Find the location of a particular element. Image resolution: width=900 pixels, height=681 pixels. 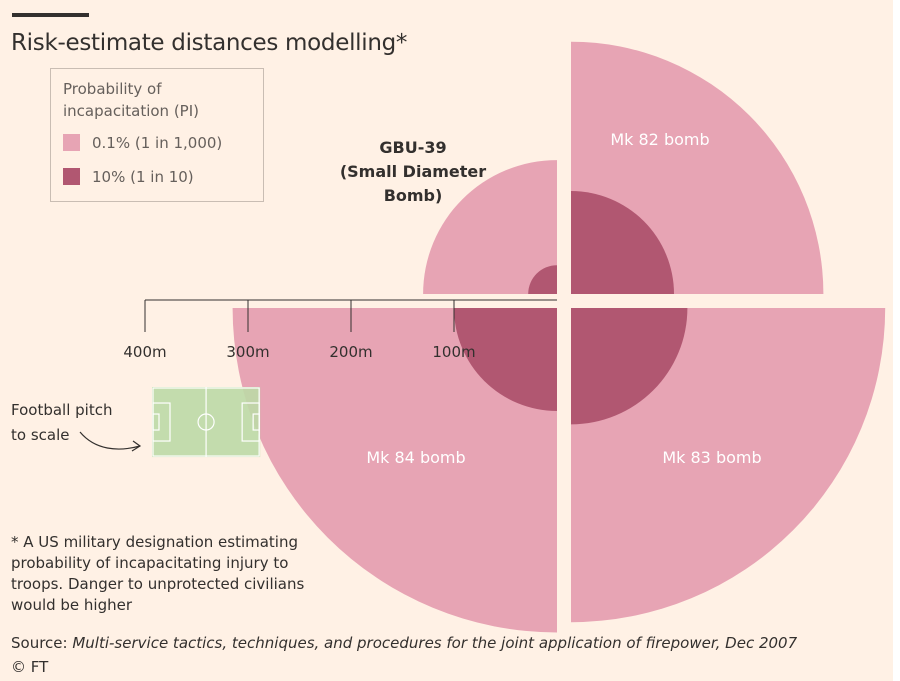

pitch-left-goal-area is located at coordinates (156, 422).